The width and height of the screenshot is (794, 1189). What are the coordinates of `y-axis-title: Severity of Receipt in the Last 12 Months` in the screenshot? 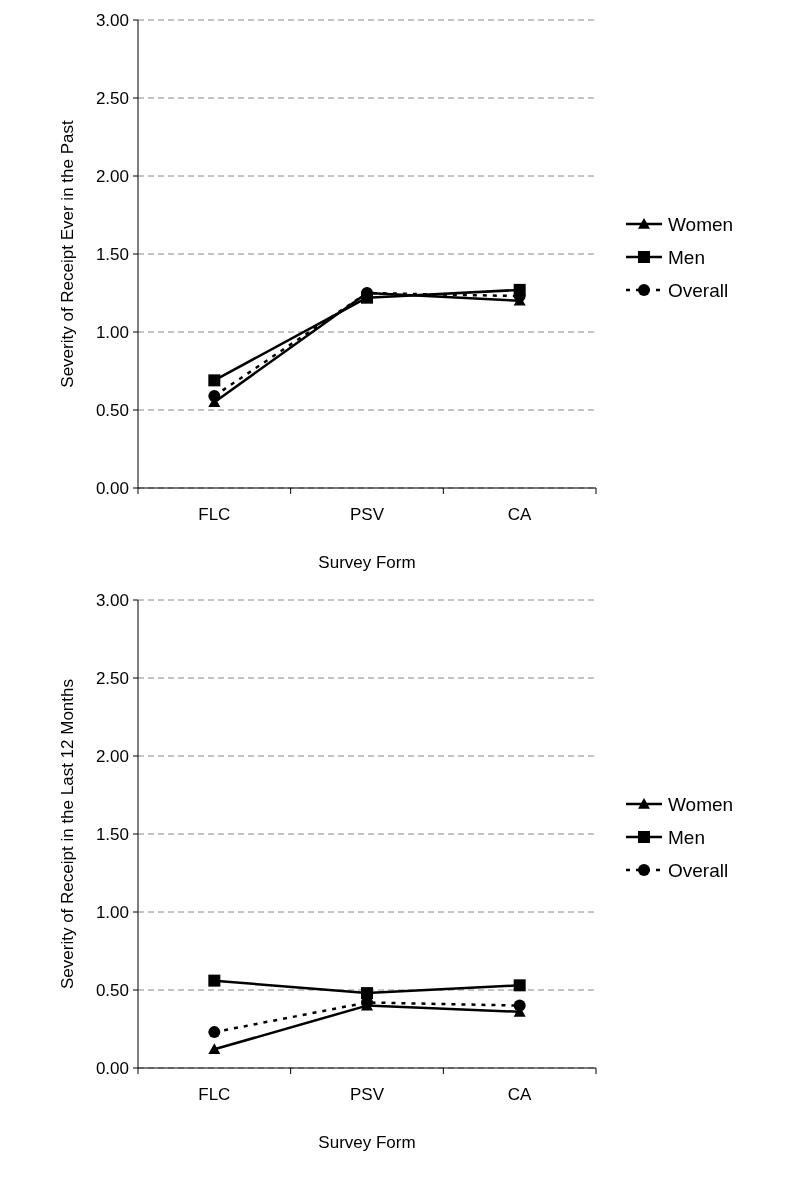 It's located at (67, 834).